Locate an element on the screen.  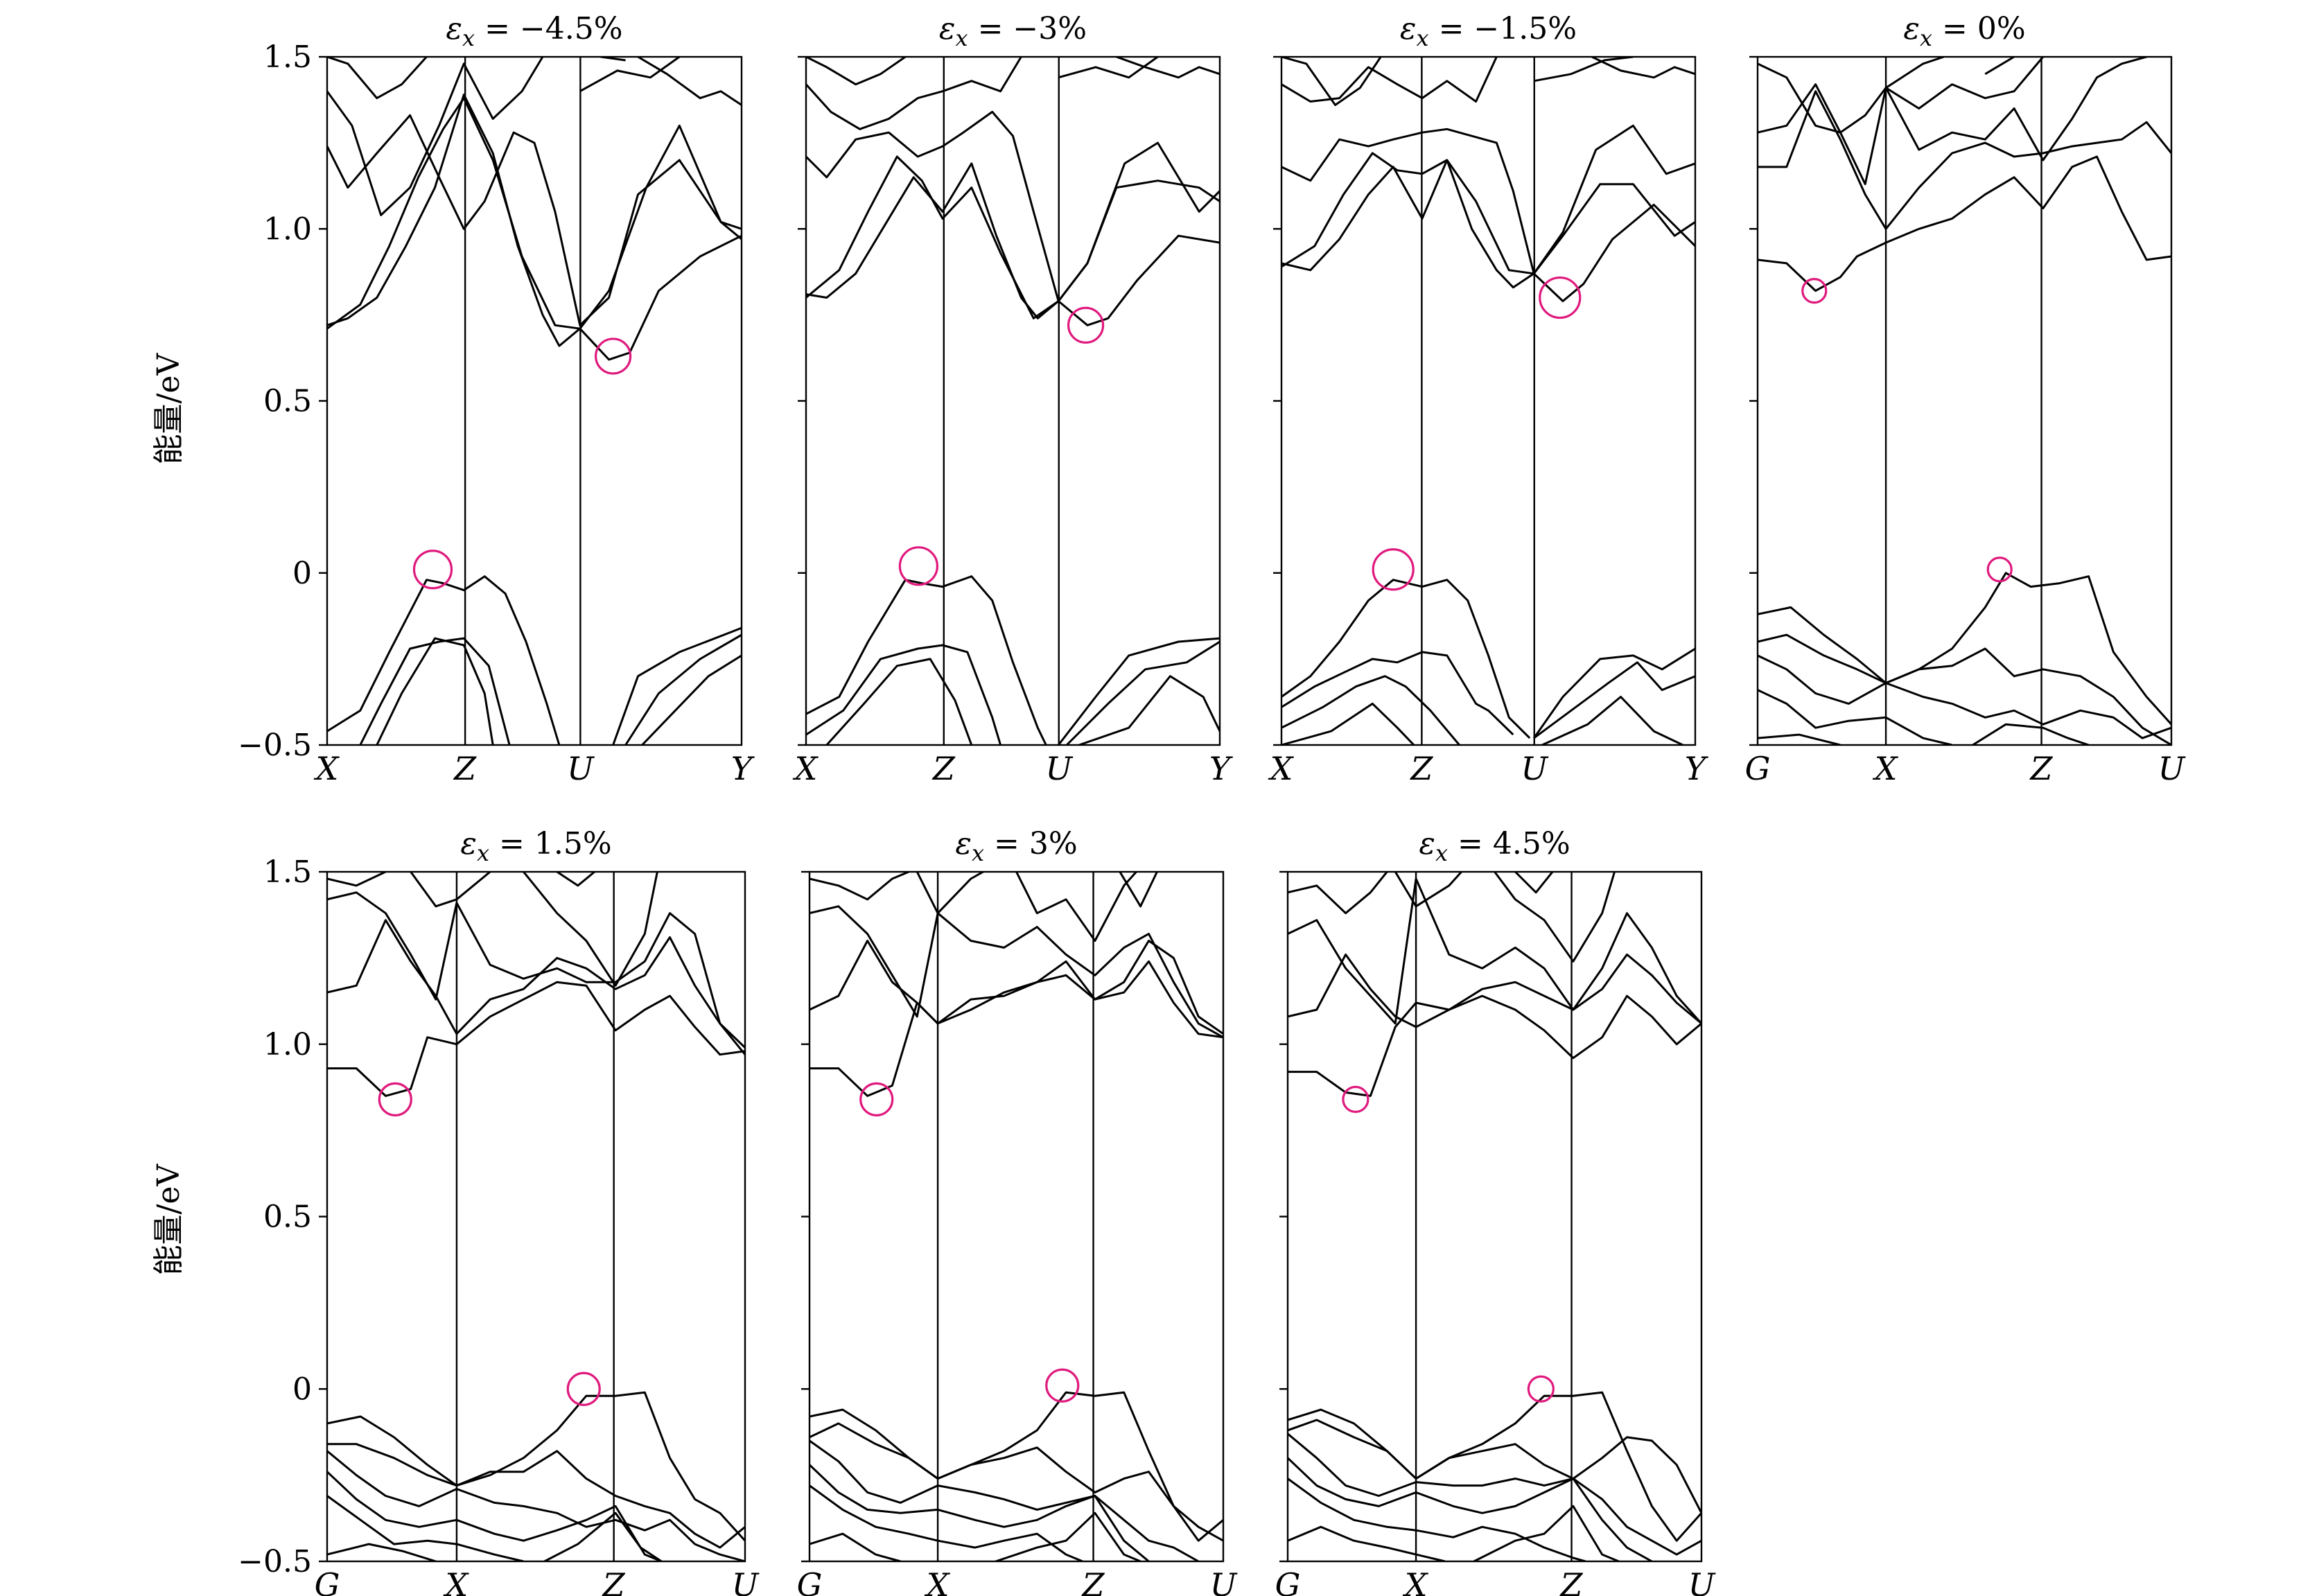
kpoint-label: X is located at coordinates (457, 1581).